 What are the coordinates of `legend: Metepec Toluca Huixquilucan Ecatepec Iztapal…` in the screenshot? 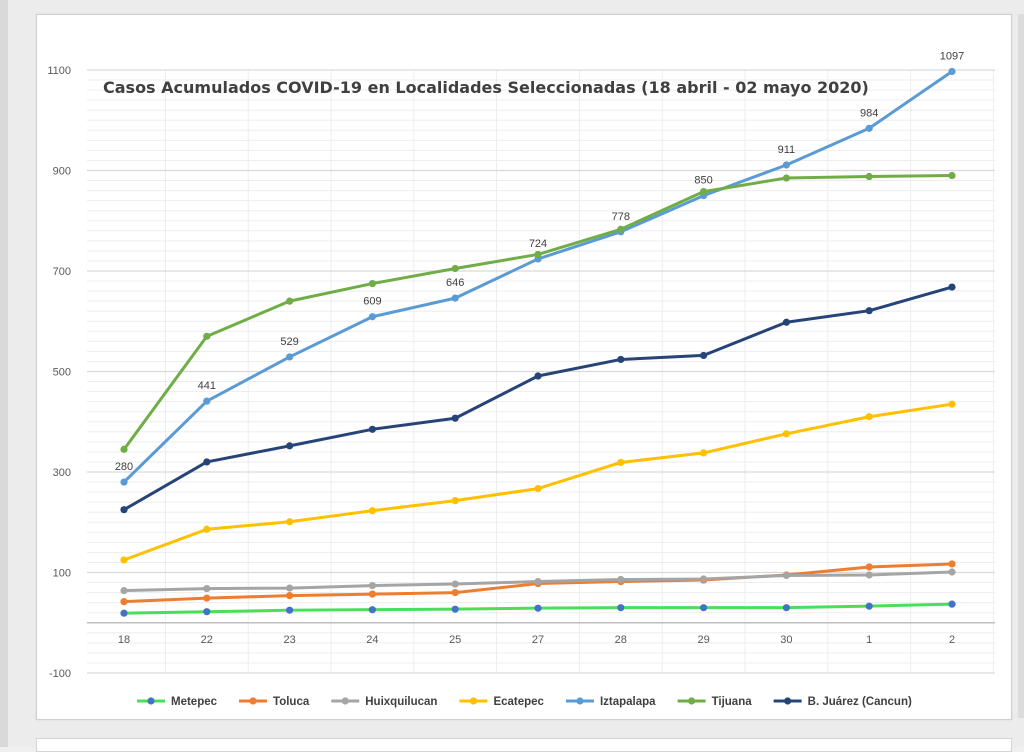 It's located at (524, 702).